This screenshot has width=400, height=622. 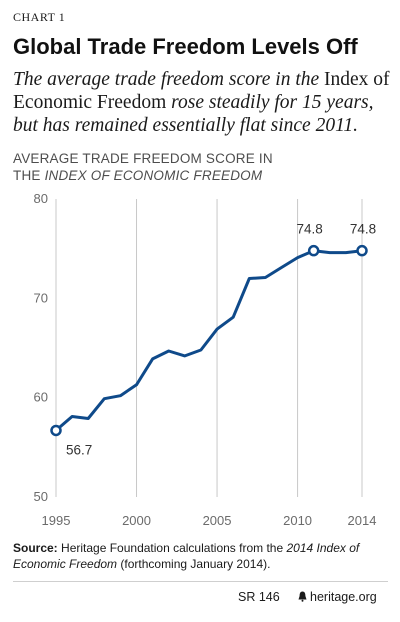 I want to click on y-tick-label-70: 70, so click(x=41, y=297).